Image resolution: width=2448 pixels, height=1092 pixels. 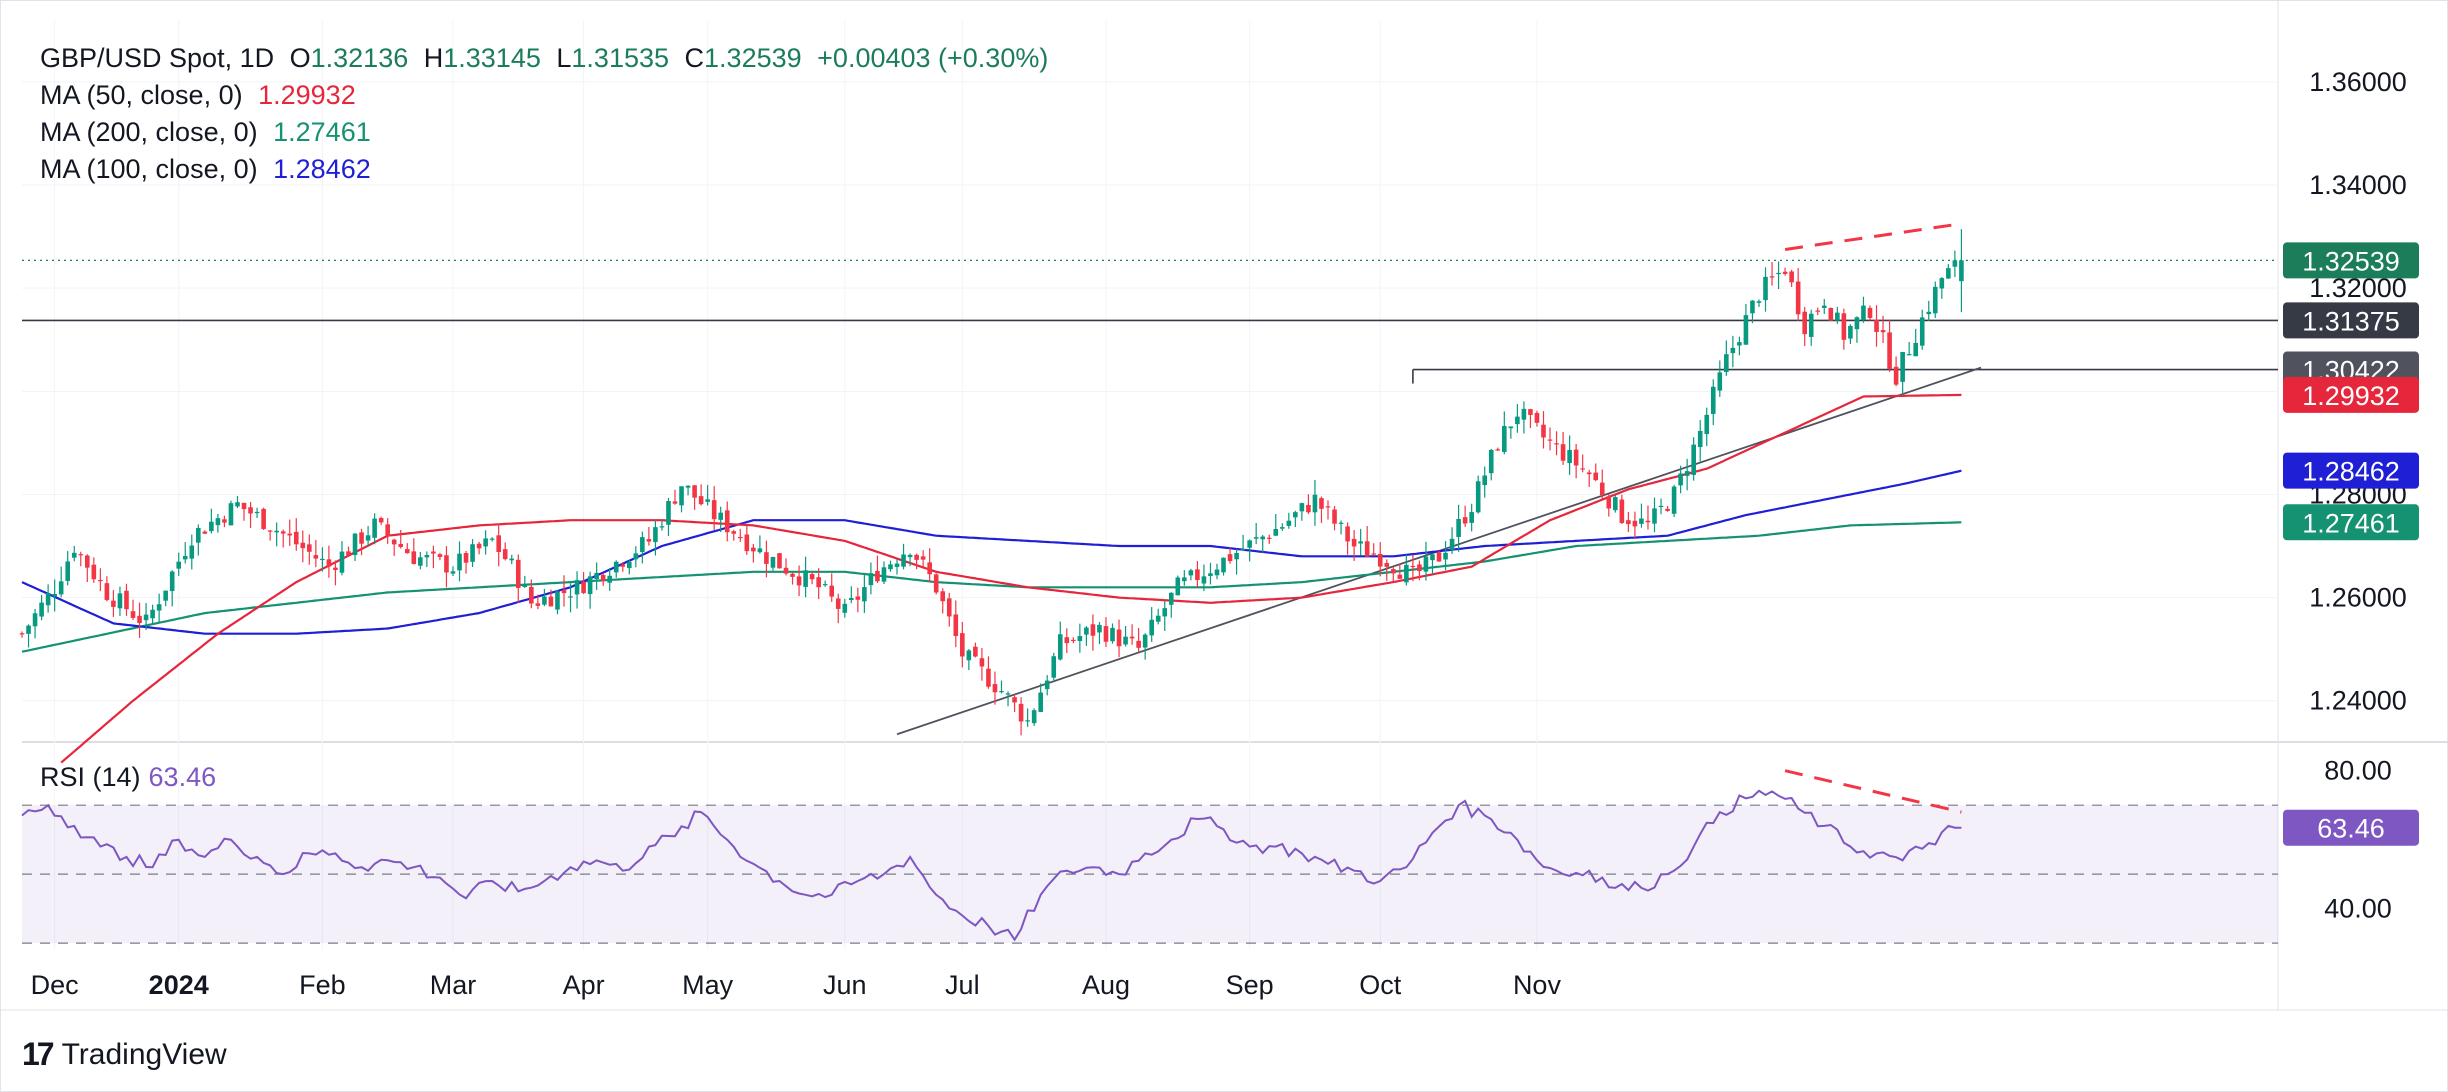 What do you see at coordinates (322, 169) in the screenshot?
I see `ma100-value: 1.28462` at bounding box center [322, 169].